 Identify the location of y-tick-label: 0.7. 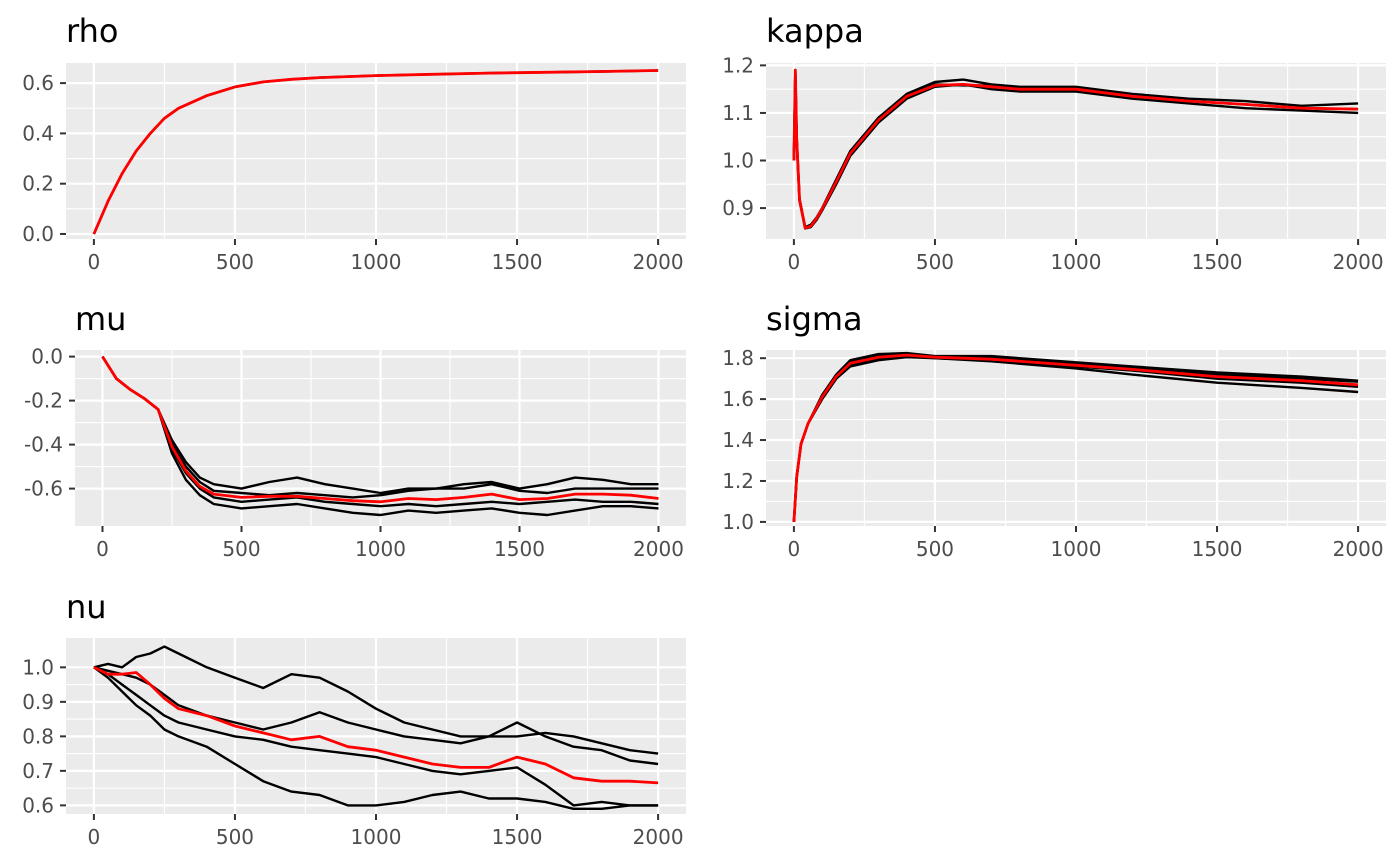
(38, 771).